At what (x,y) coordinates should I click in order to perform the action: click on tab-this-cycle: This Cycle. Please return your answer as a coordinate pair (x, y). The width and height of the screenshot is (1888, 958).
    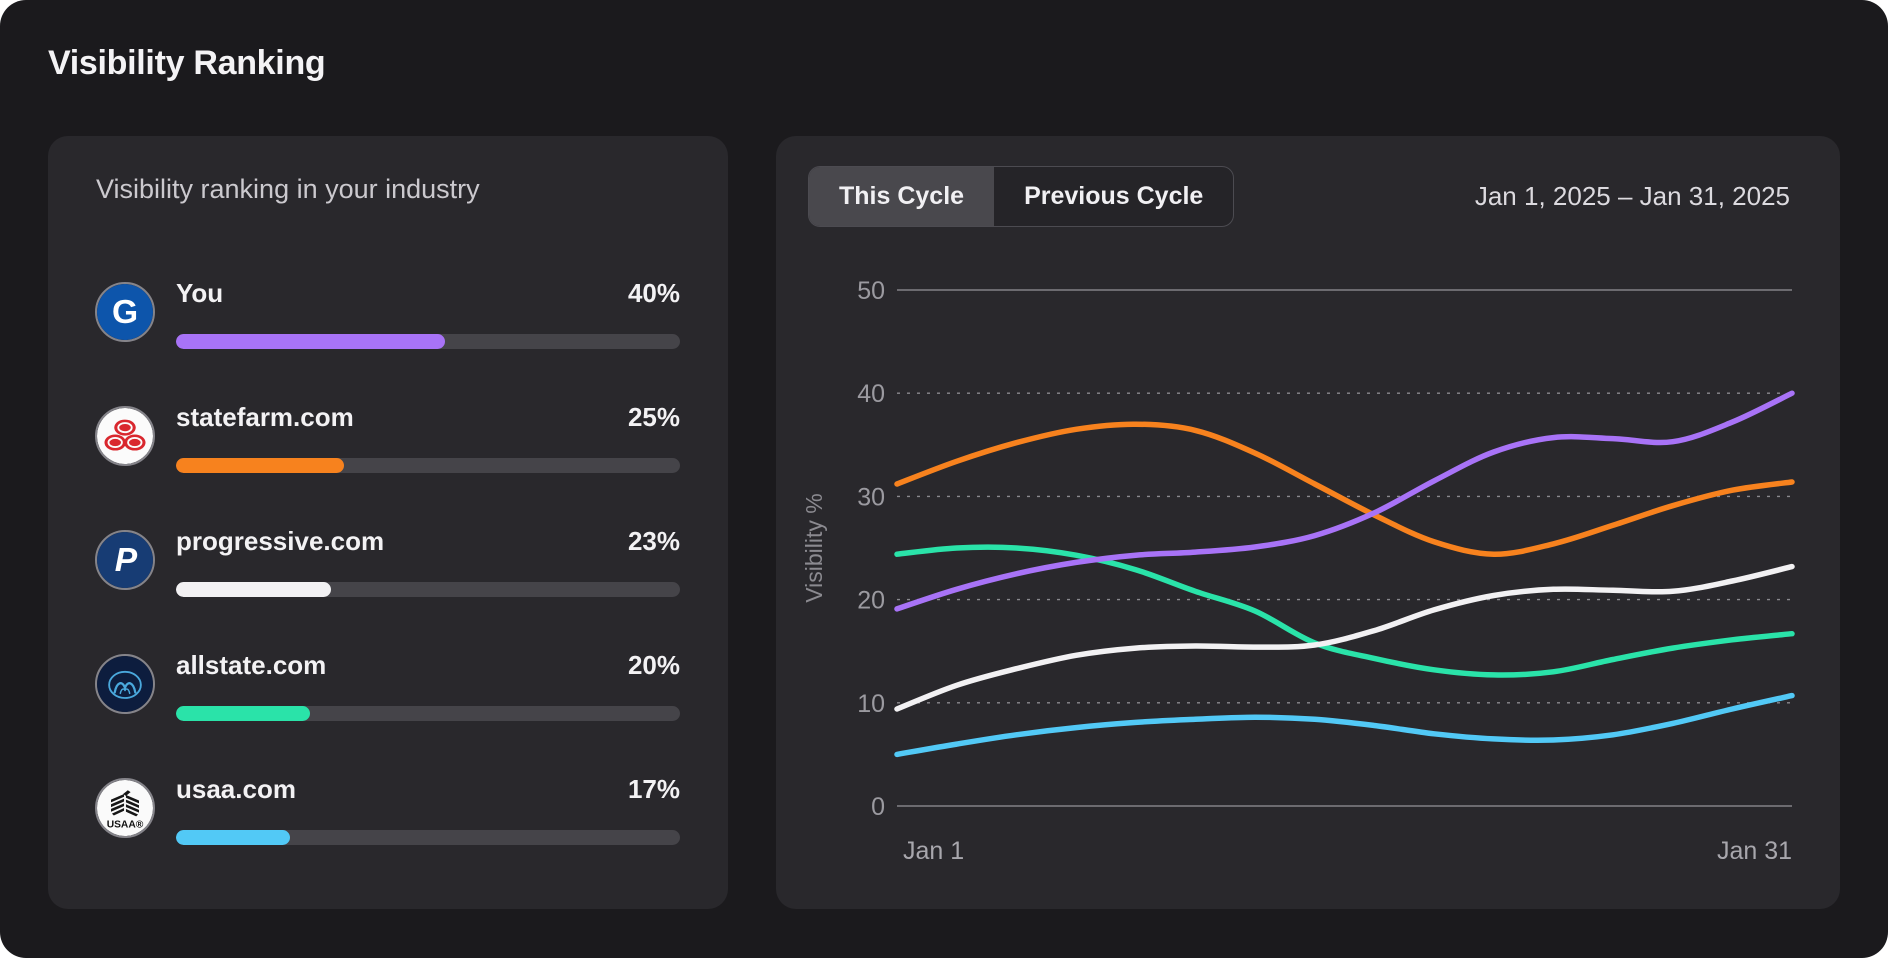
    Looking at the image, I should click on (902, 196).